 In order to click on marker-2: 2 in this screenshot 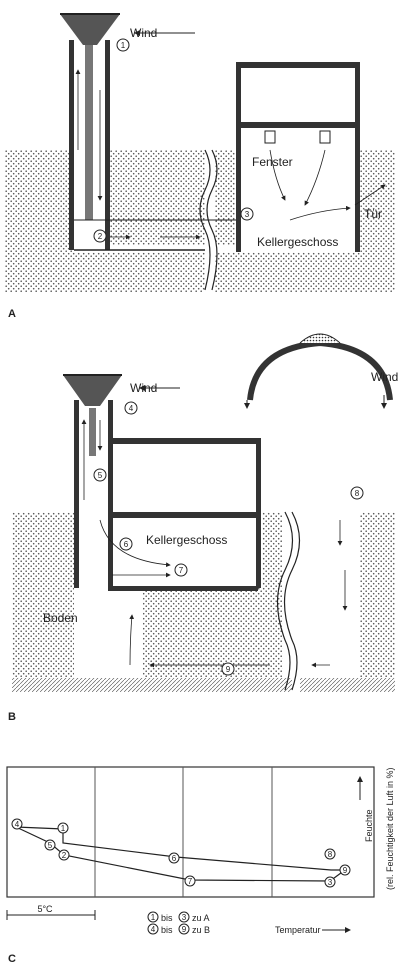, I will do `click(100, 236)`.